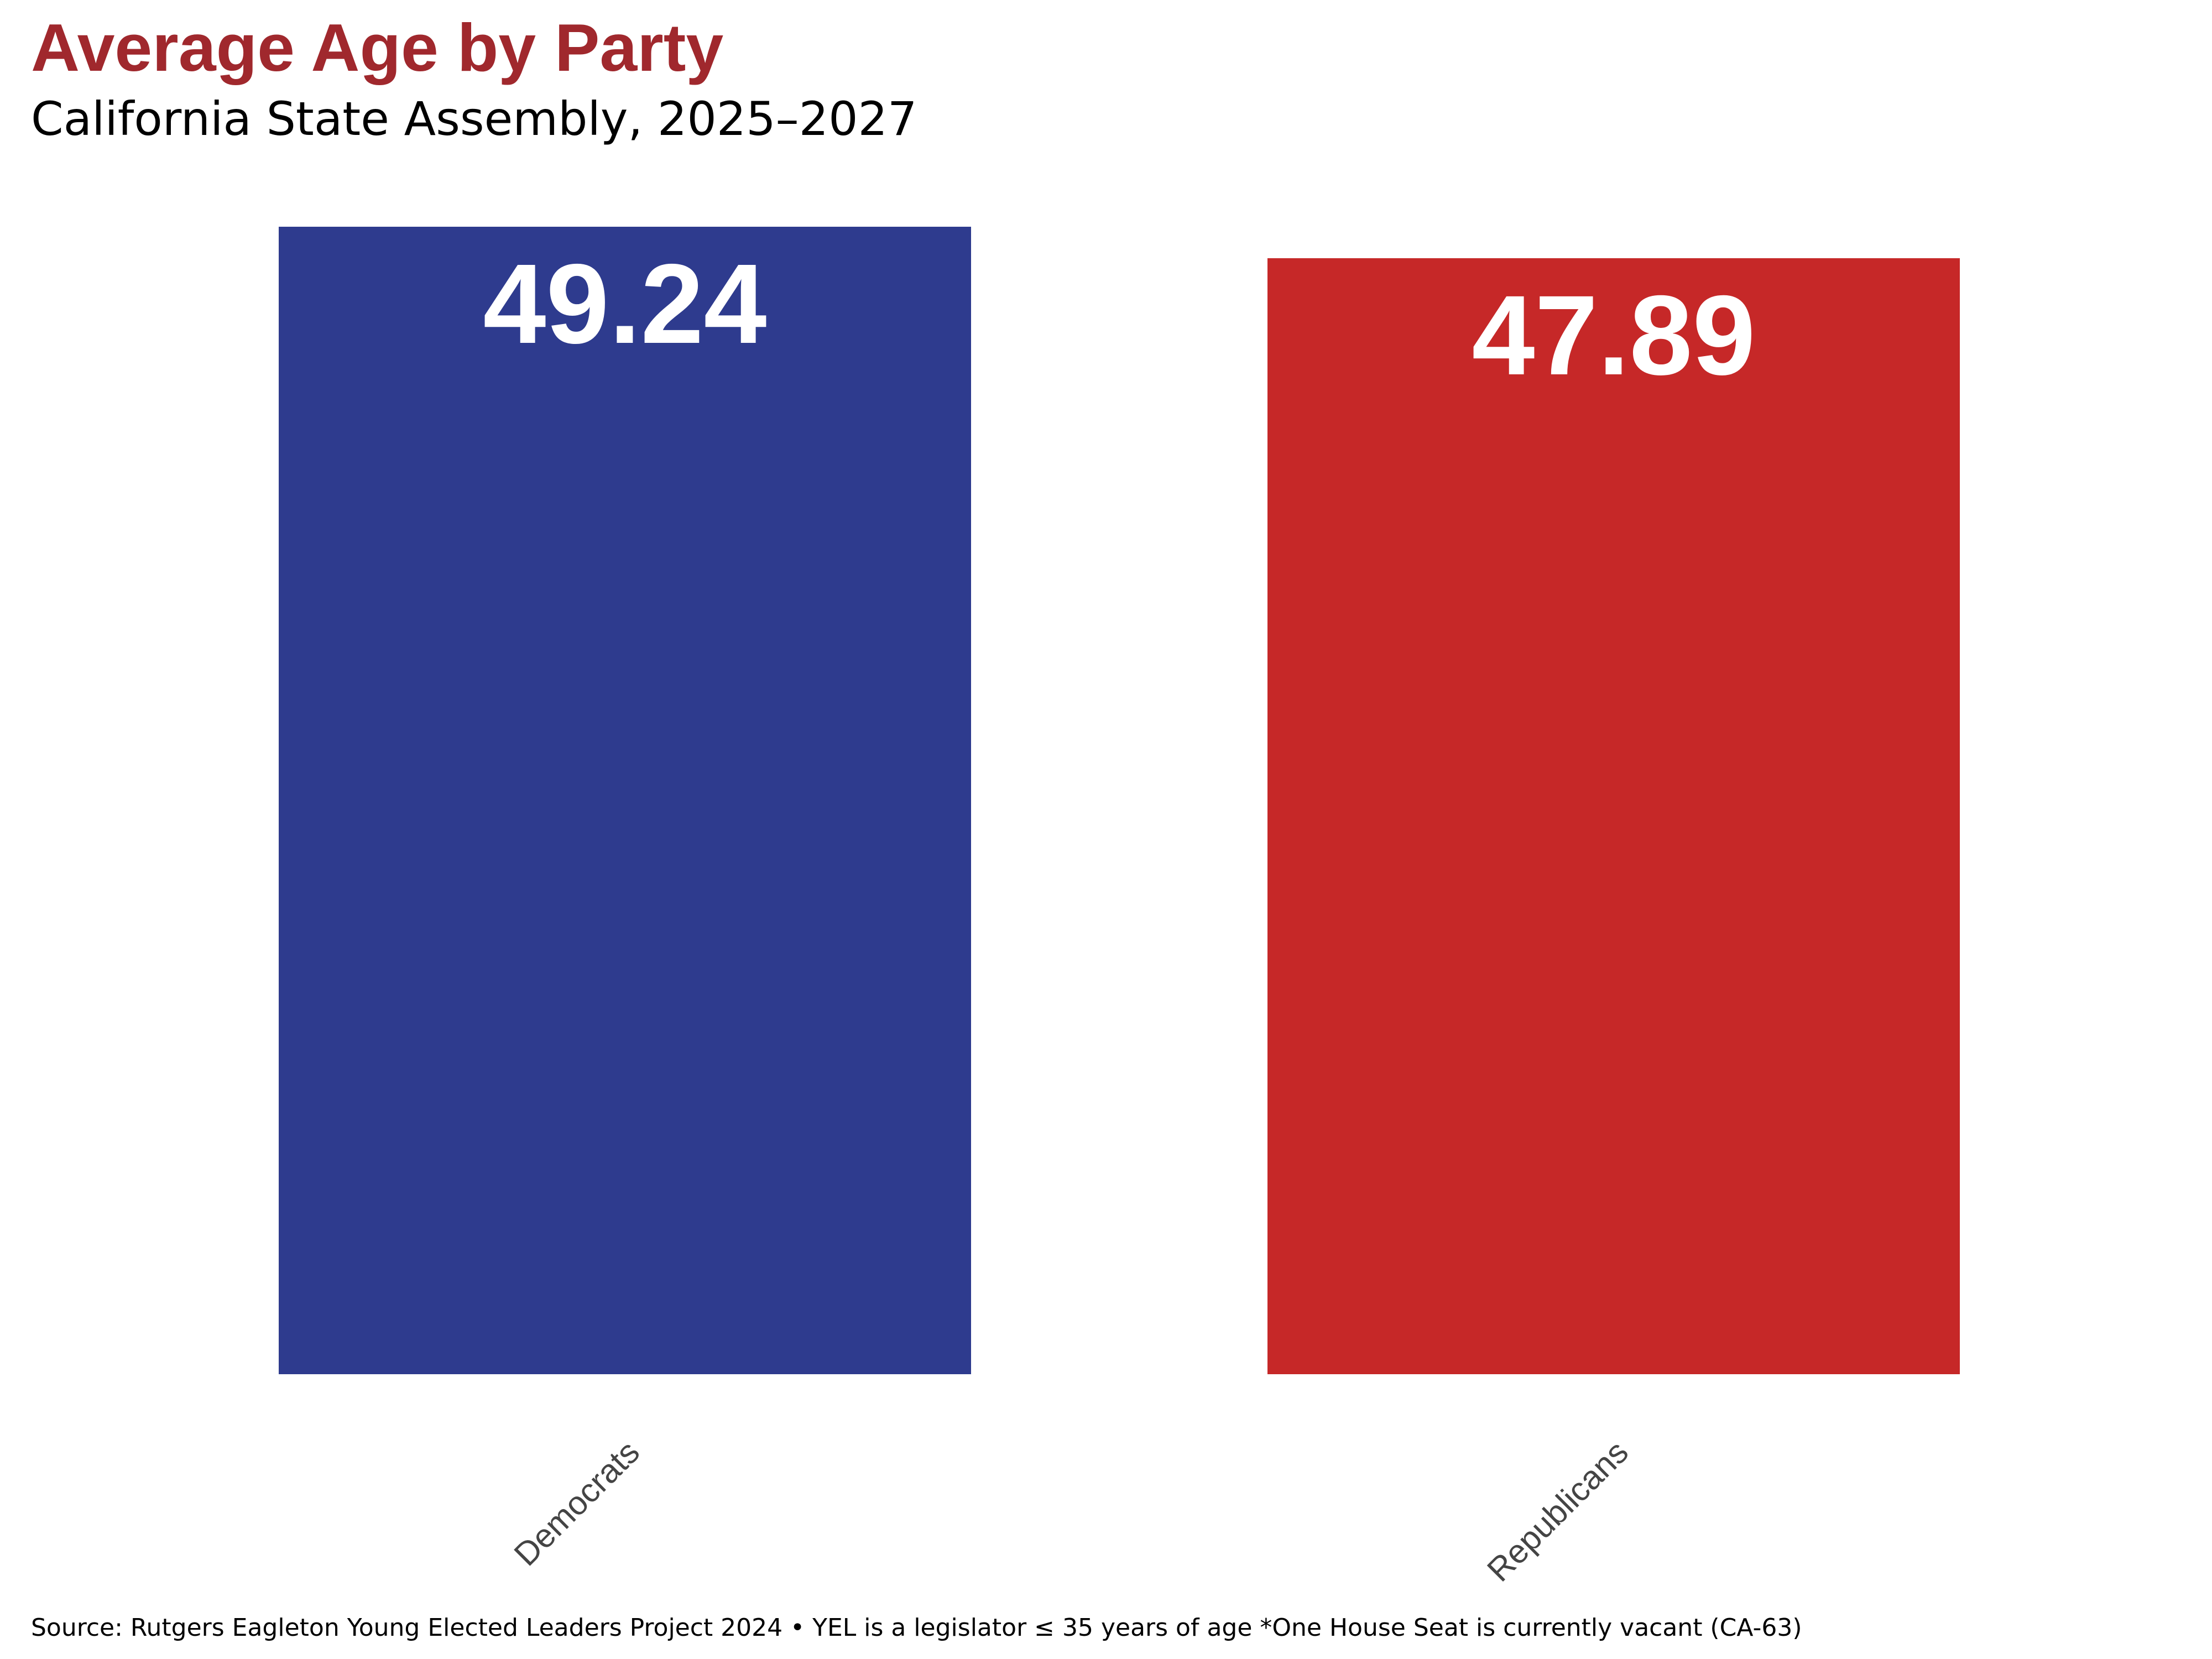 The height and width of the screenshot is (1659, 2212). Describe the element at coordinates (625, 304) in the screenshot. I see `bar-value-label-democrats: 49.24` at that location.